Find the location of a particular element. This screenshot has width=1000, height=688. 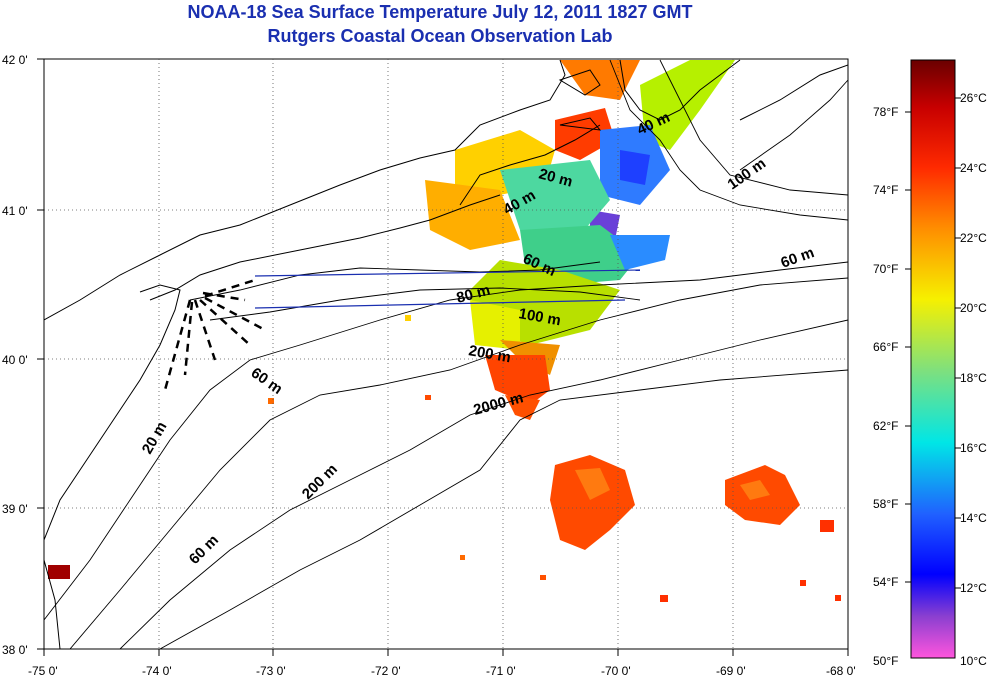

latitude-labels: 42 0' 41 0' 40 0' 39 0' 38 0' is located at coordinates (15, 355).